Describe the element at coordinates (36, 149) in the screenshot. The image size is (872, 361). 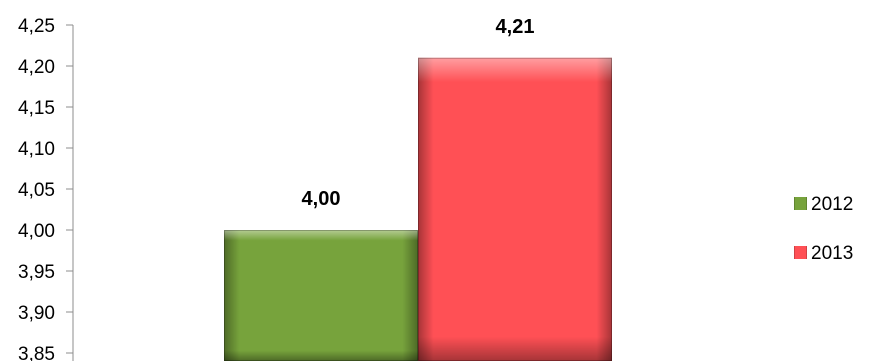
I see `y-tick-label: 4,10` at that location.